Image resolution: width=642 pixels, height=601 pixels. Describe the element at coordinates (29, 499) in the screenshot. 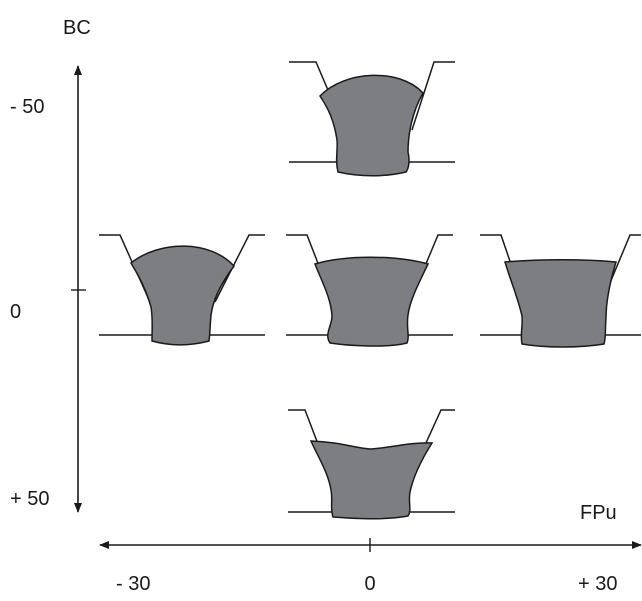

I see `vertical-tick-label-bottom: + 50` at that location.